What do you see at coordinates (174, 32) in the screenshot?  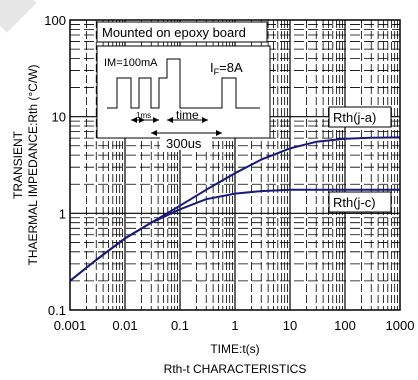 I see `condition-label: Mounted on epoxy board` at bounding box center [174, 32].